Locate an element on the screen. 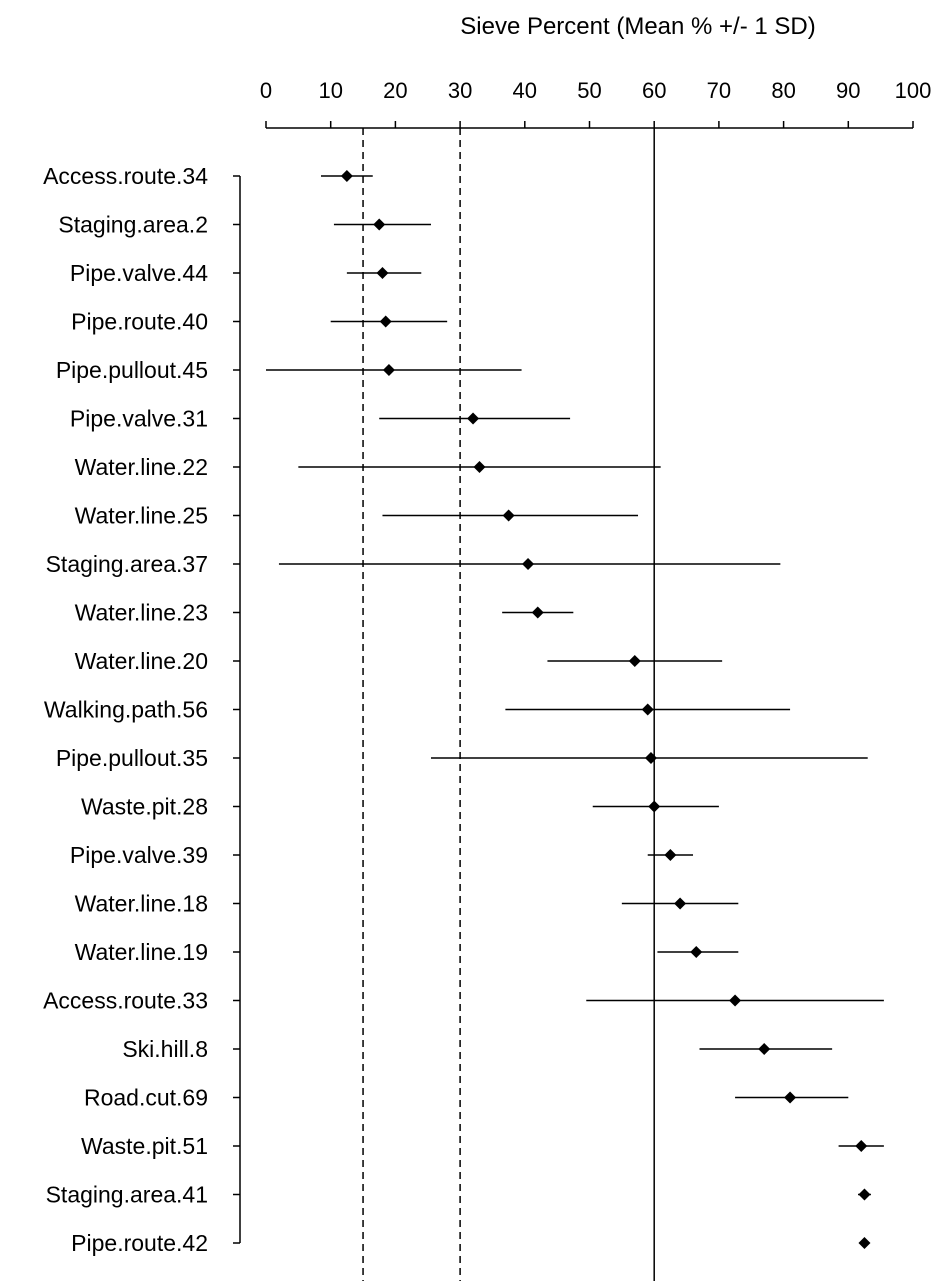 This screenshot has width=942, height=1281. x-tick-label: 10 is located at coordinates (330, 90).